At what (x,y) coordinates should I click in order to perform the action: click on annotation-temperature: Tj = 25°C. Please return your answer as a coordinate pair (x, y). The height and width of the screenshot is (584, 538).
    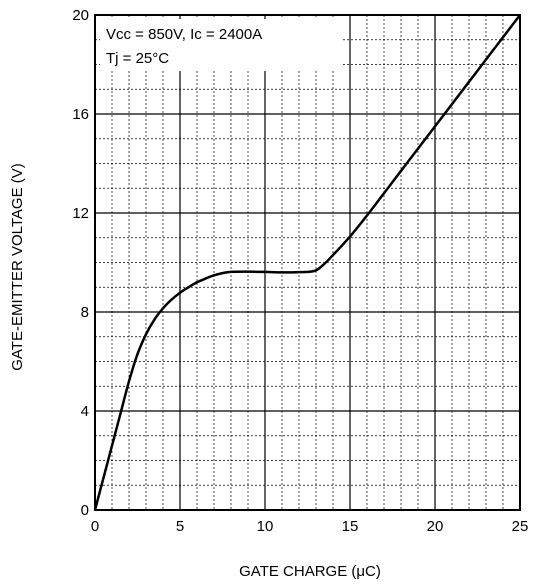
    Looking at the image, I should click on (137, 58).